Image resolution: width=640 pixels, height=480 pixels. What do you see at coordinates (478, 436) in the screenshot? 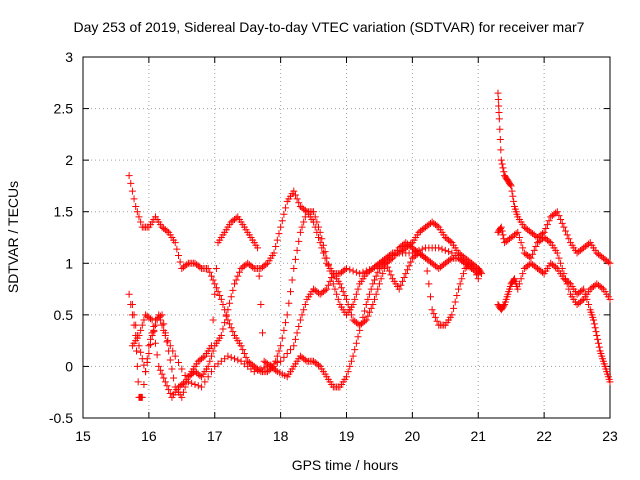
I see `x-tick-label: 21` at bounding box center [478, 436].